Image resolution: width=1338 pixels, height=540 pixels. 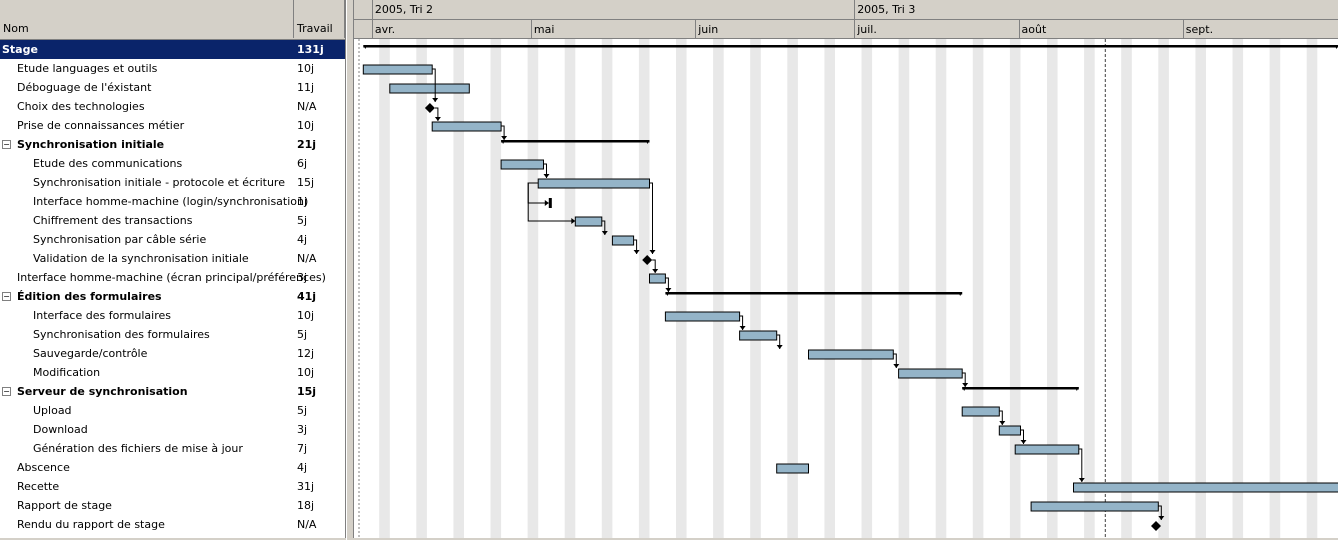 I want to click on task-row: Génération des fichiers de mise à jour 7j, so click(x=172, y=448).